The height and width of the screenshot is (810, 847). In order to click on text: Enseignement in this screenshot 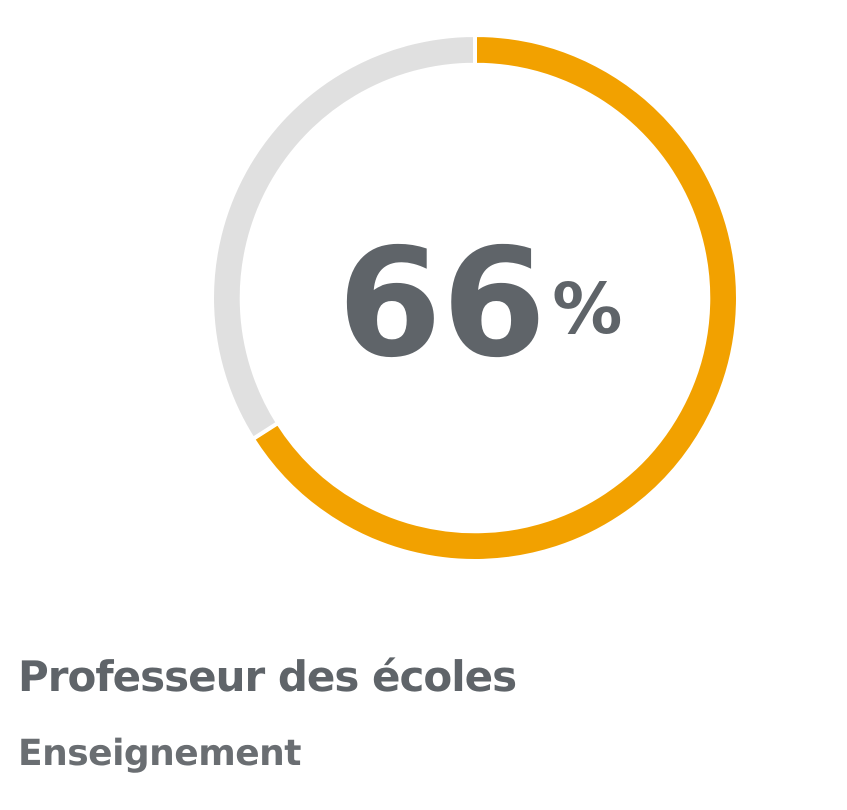, I will do `click(159, 753)`.